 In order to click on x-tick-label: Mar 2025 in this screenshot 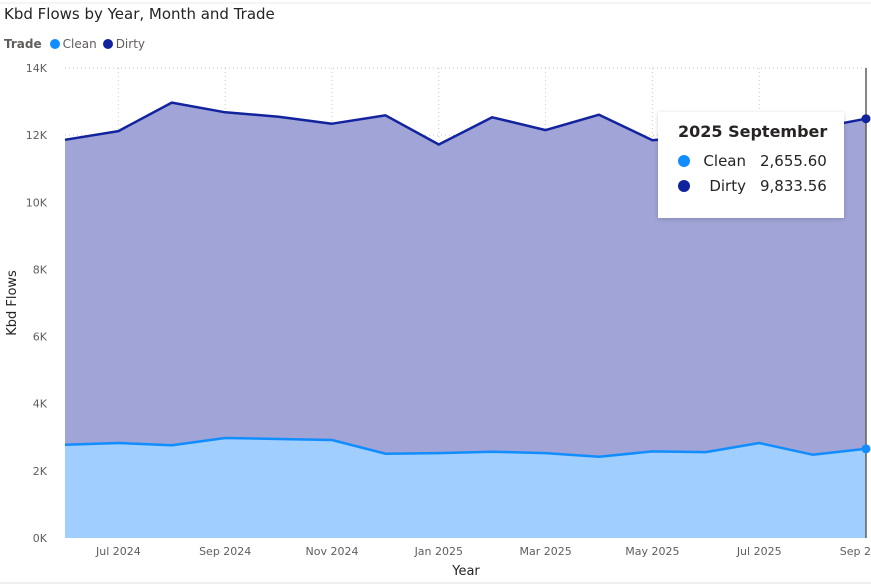, I will do `click(545, 551)`.